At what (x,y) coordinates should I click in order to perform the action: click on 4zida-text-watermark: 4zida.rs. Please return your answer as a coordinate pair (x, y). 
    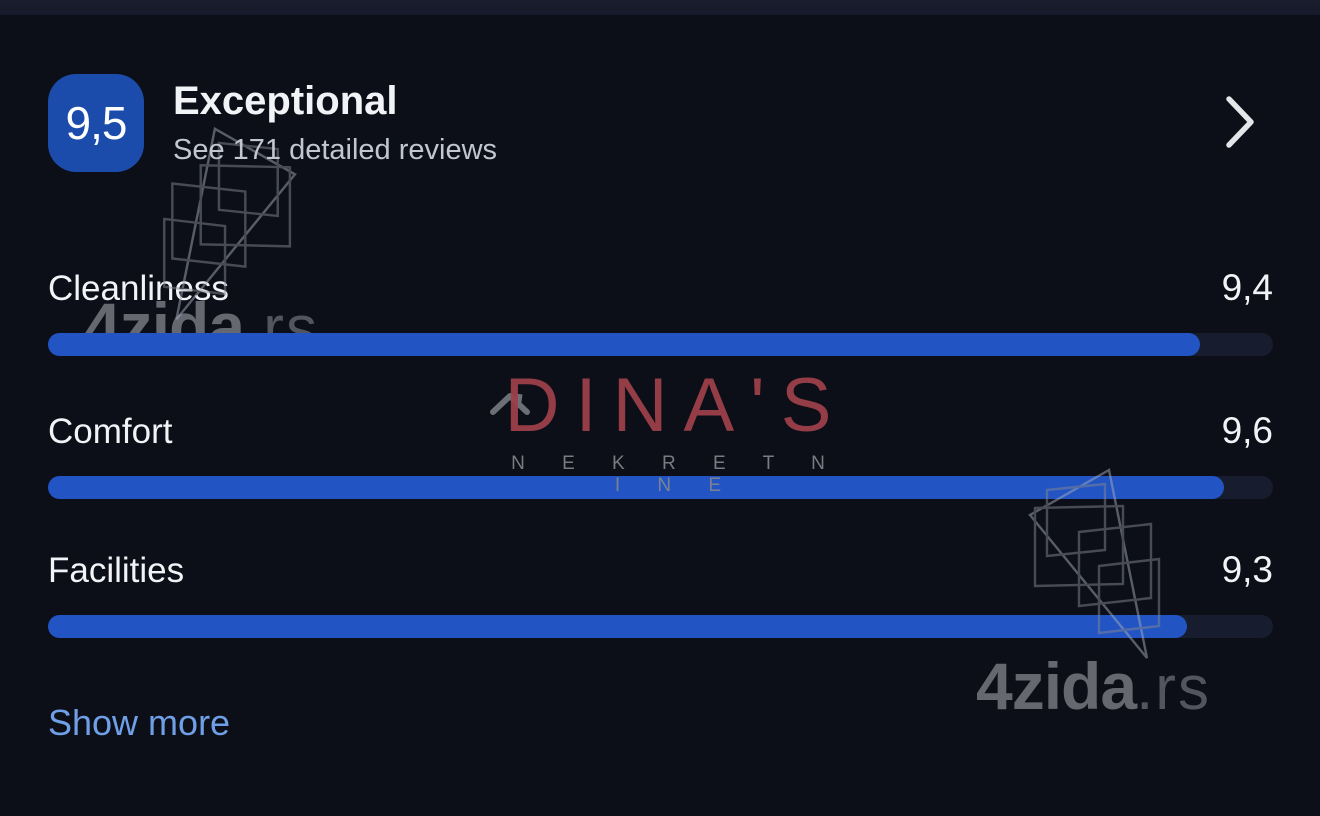
    Looking at the image, I should click on (1093, 686).